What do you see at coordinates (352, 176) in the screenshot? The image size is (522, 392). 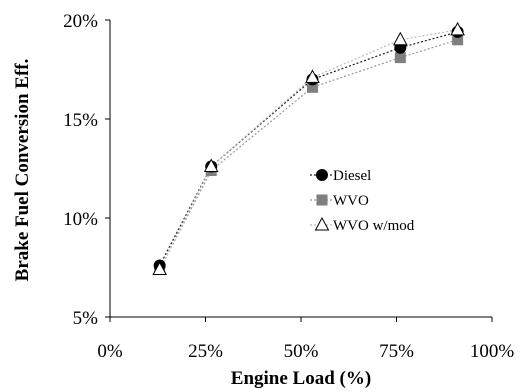 I see `legend-label: Diesel` at bounding box center [352, 176].